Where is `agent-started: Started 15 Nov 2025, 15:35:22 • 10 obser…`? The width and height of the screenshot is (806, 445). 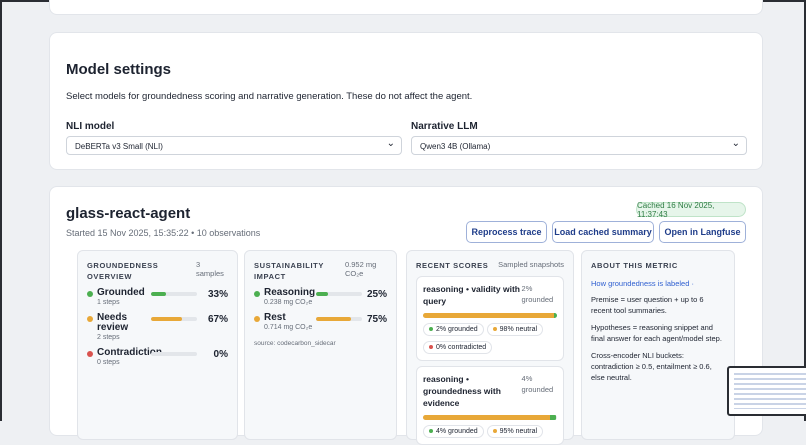
agent-started: Started 15 Nov 2025, 15:35:22 • 10 obser… is located at coordinates (163, 233).